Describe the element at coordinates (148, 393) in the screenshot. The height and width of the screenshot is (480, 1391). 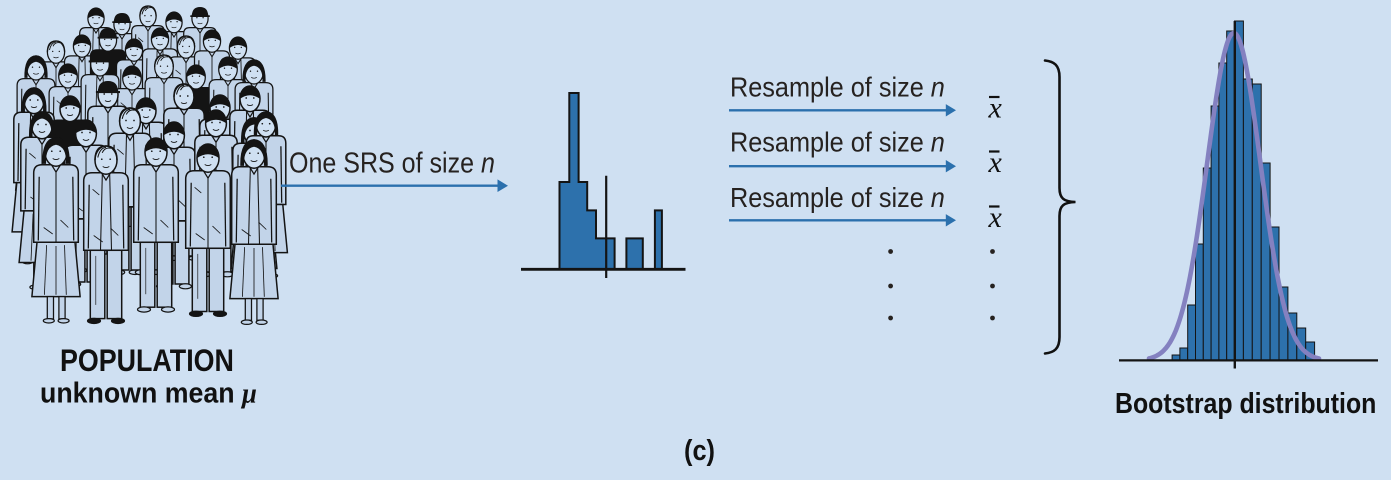
I see `svg-text: unknown mean μ` at that location.